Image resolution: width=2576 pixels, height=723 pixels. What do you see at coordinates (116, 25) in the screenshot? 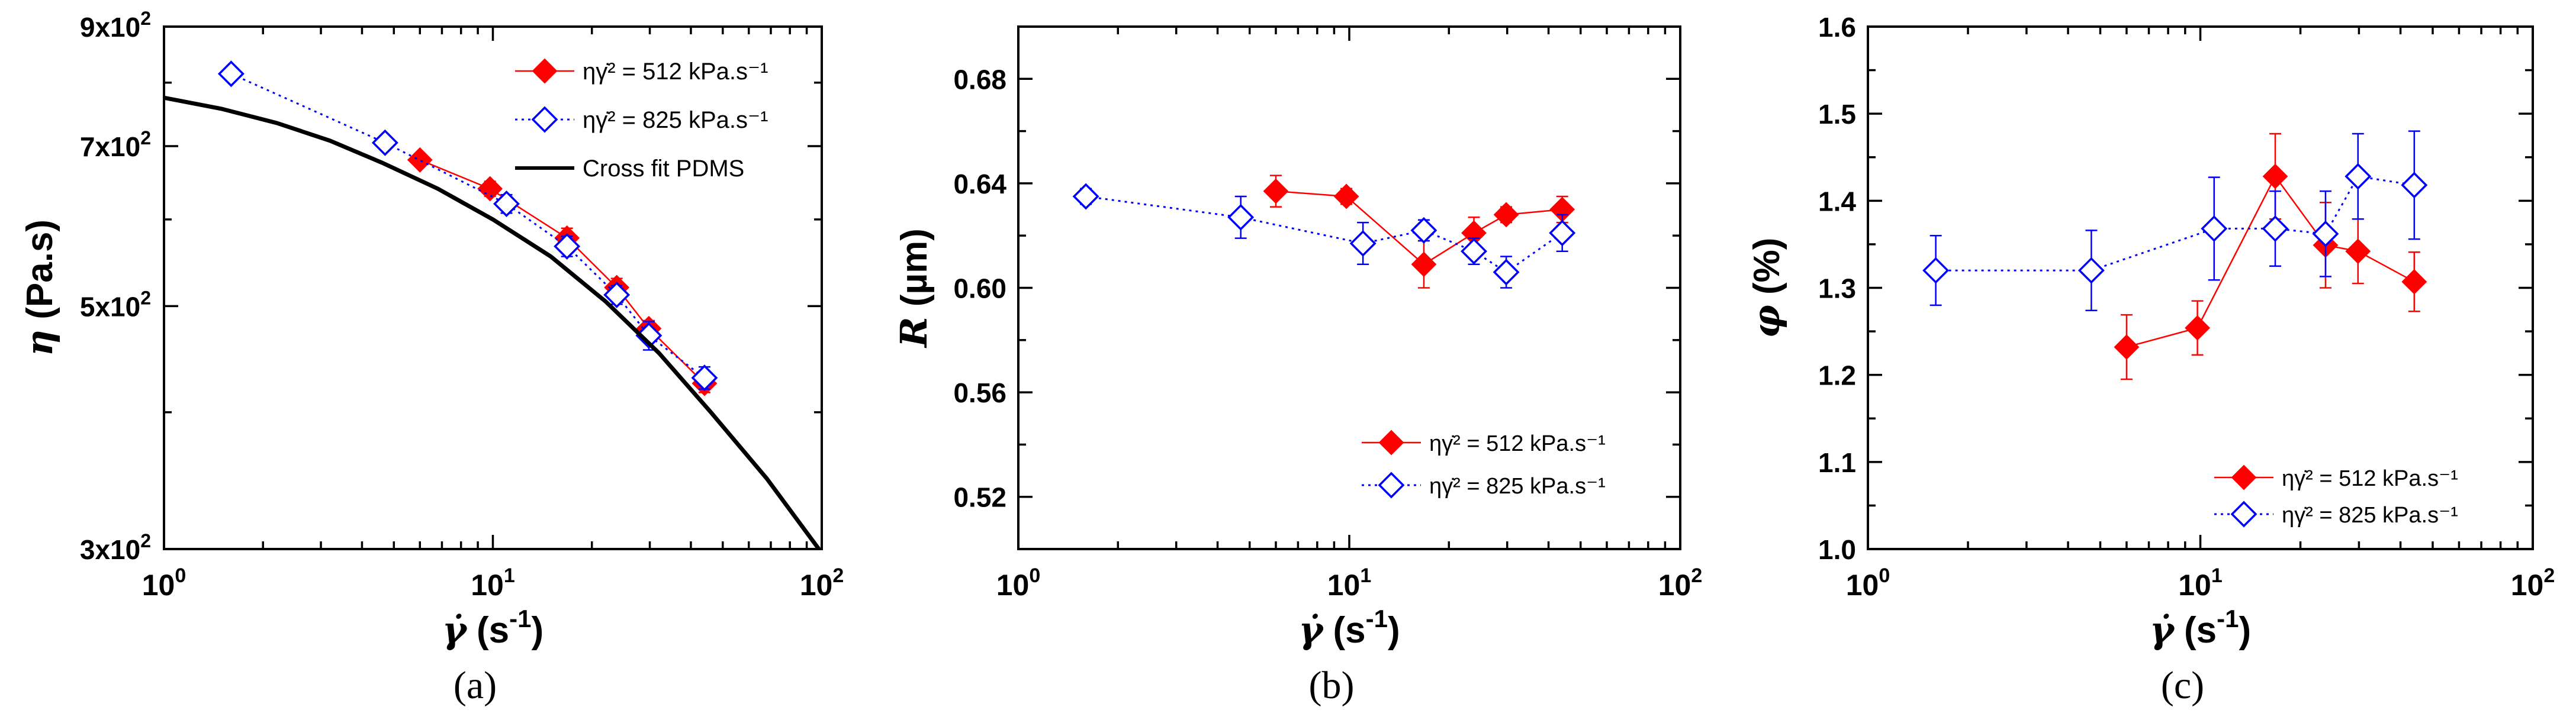
I see `y-tick-label: 9x10²` at bounding box center [116, 25].